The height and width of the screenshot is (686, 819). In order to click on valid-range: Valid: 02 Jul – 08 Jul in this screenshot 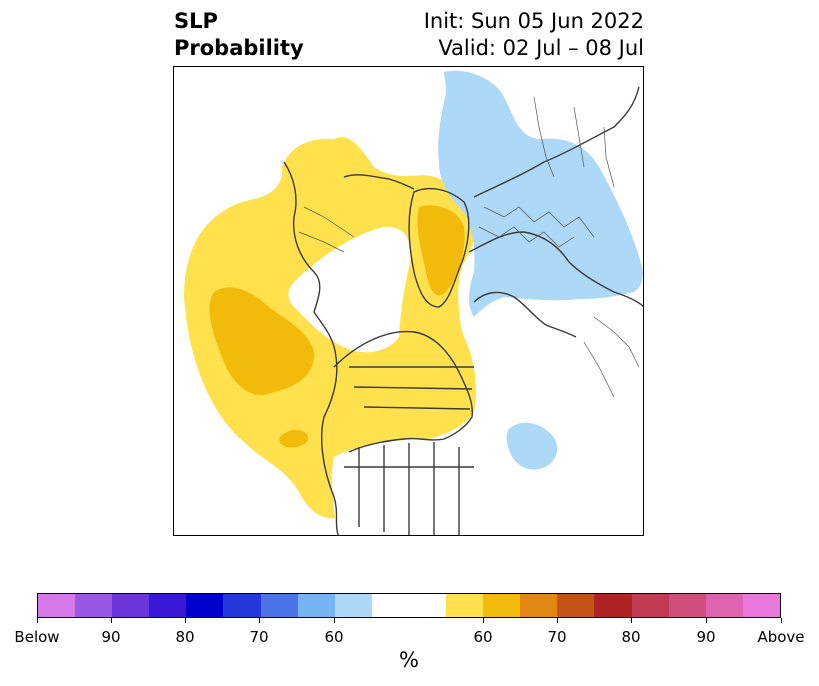, I will do `click(541, 48)`.